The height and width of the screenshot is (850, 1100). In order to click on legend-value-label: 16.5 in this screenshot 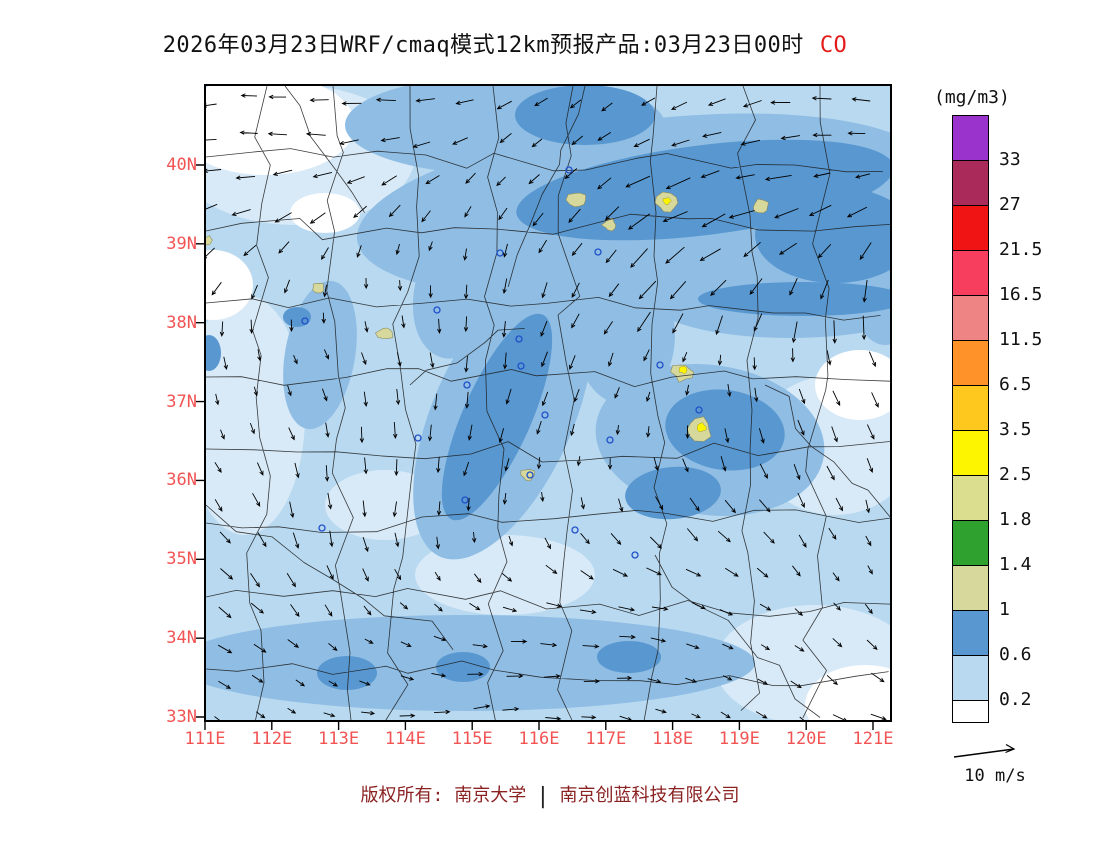, I will do `click(1021, 294)`.